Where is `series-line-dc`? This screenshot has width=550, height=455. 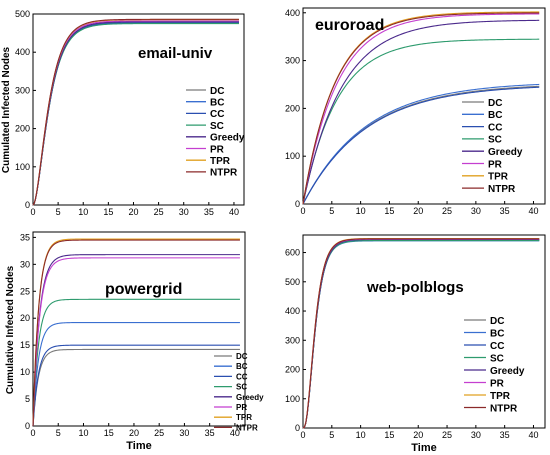
series-line-dc is located at coordinates (136, 387).